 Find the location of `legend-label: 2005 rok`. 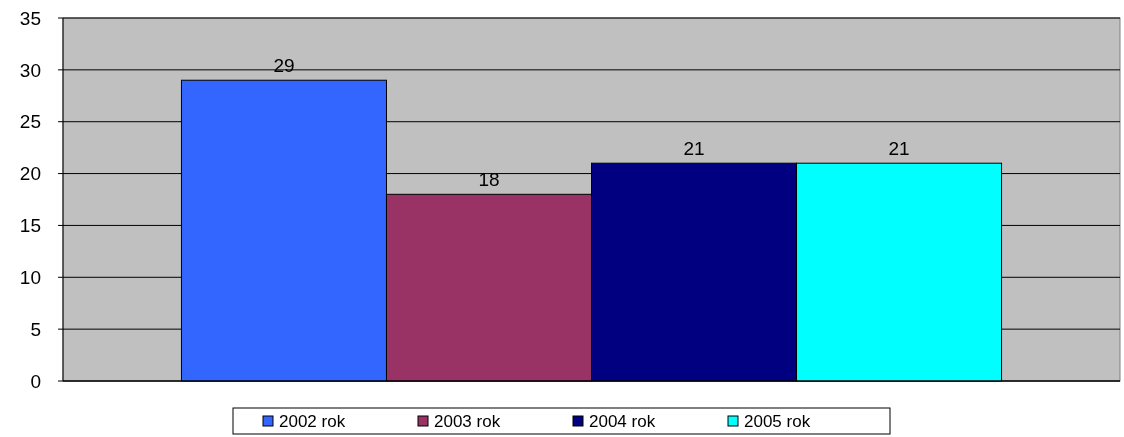

legend-label: 2005 rok is located at coordinates (777, 421).